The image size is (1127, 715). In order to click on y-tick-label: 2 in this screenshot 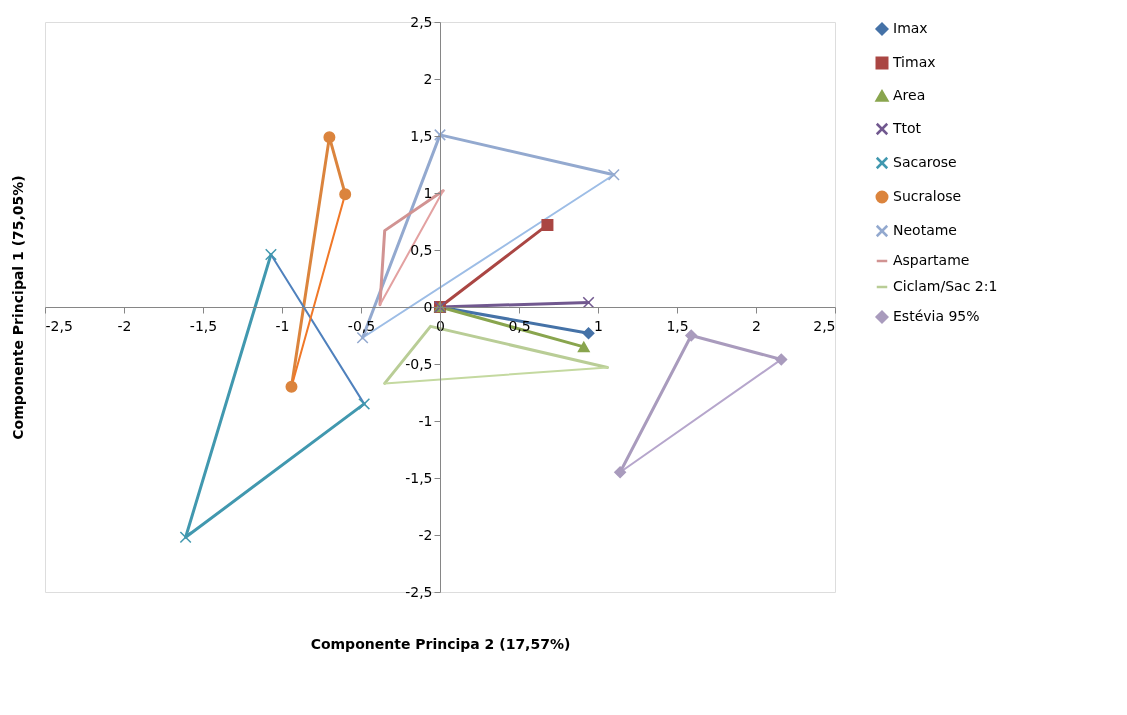, I will do `click(428, 78)`.